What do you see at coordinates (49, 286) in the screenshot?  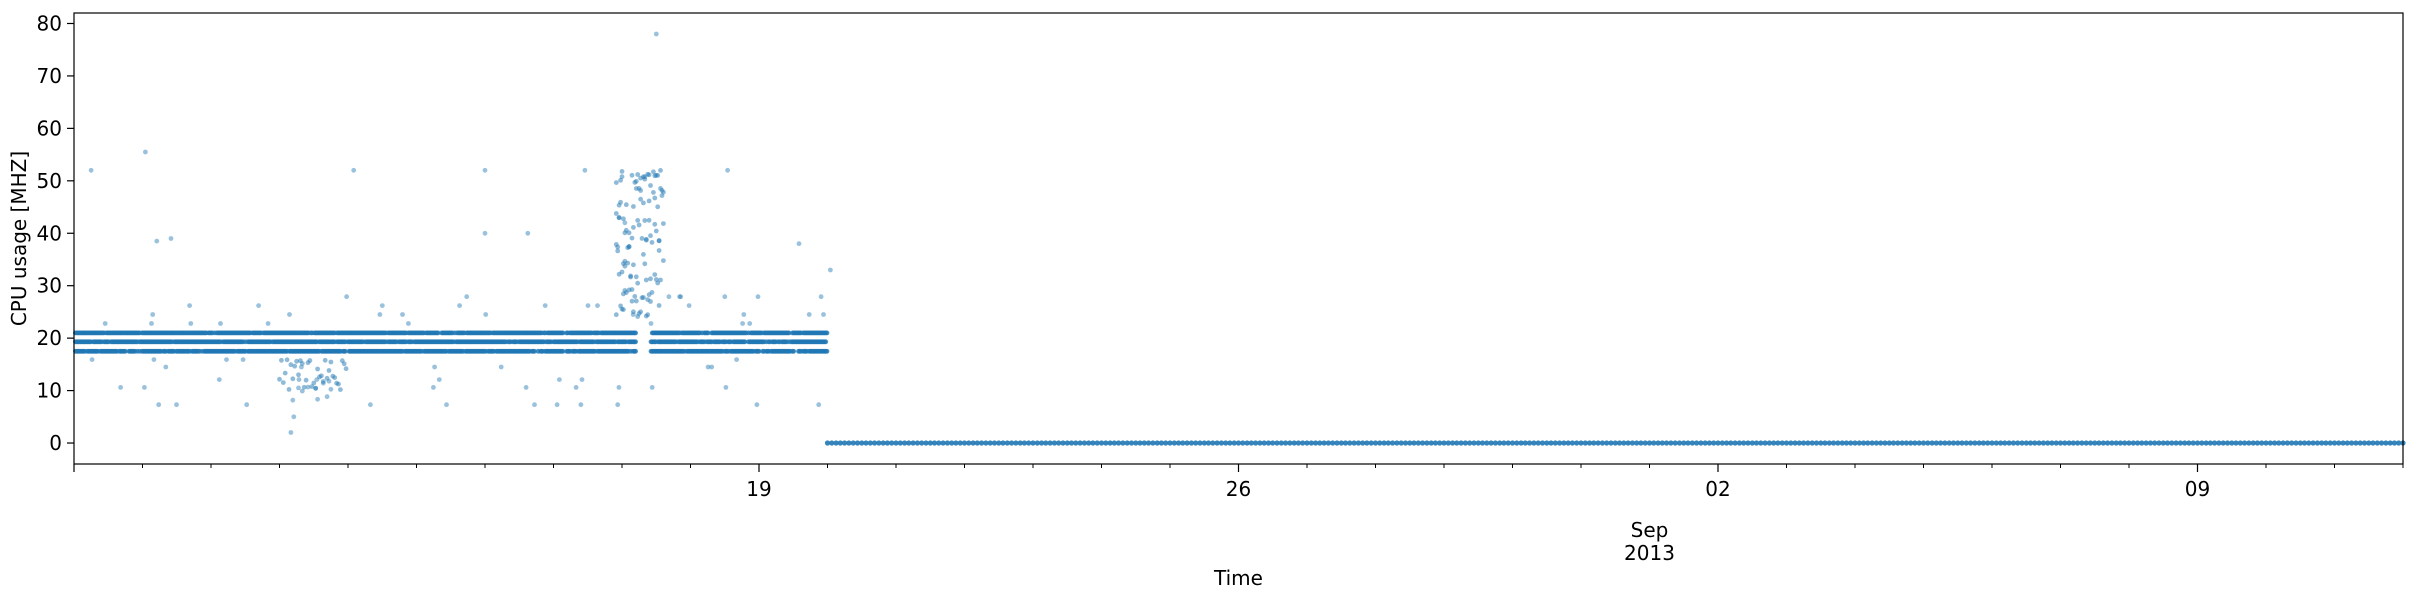 I see `y-tick-label: 30` at bounding box center [49, 286].